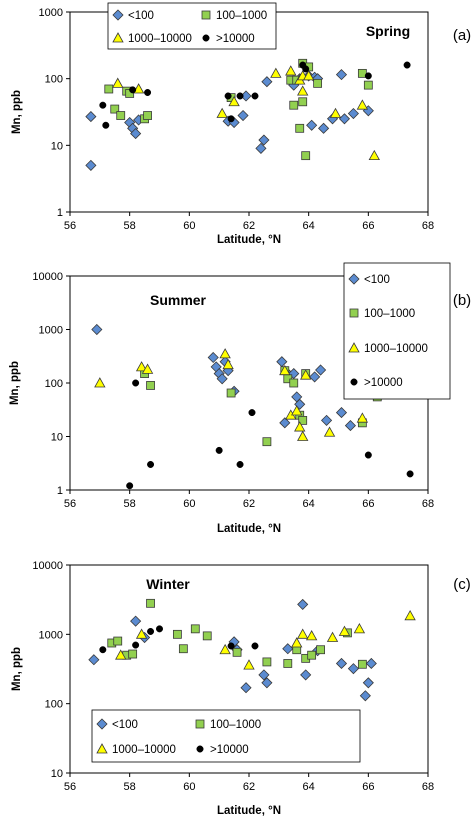 Image resolution: width=474 pixels, height=825 pixels. I want to click on panel-b-y-tick-label: 100, so click(54, 384).